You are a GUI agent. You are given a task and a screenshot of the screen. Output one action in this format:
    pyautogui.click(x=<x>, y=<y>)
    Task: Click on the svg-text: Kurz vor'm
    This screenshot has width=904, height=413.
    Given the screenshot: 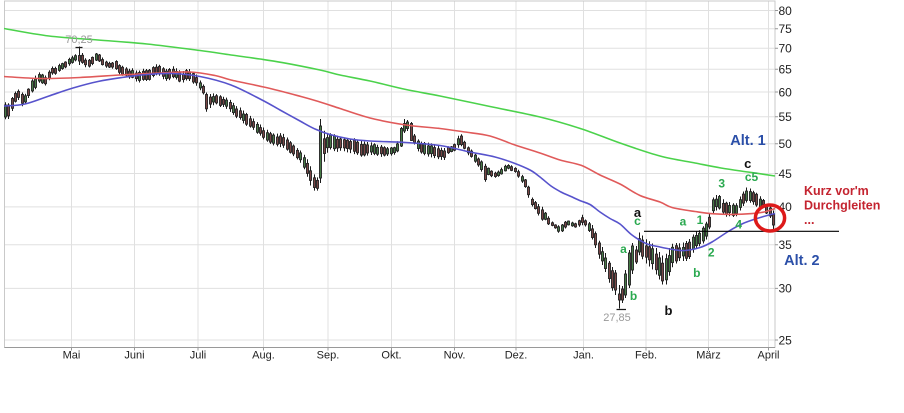 What is the action you would take?
    pyautogui.click(x=836, y=191)
    